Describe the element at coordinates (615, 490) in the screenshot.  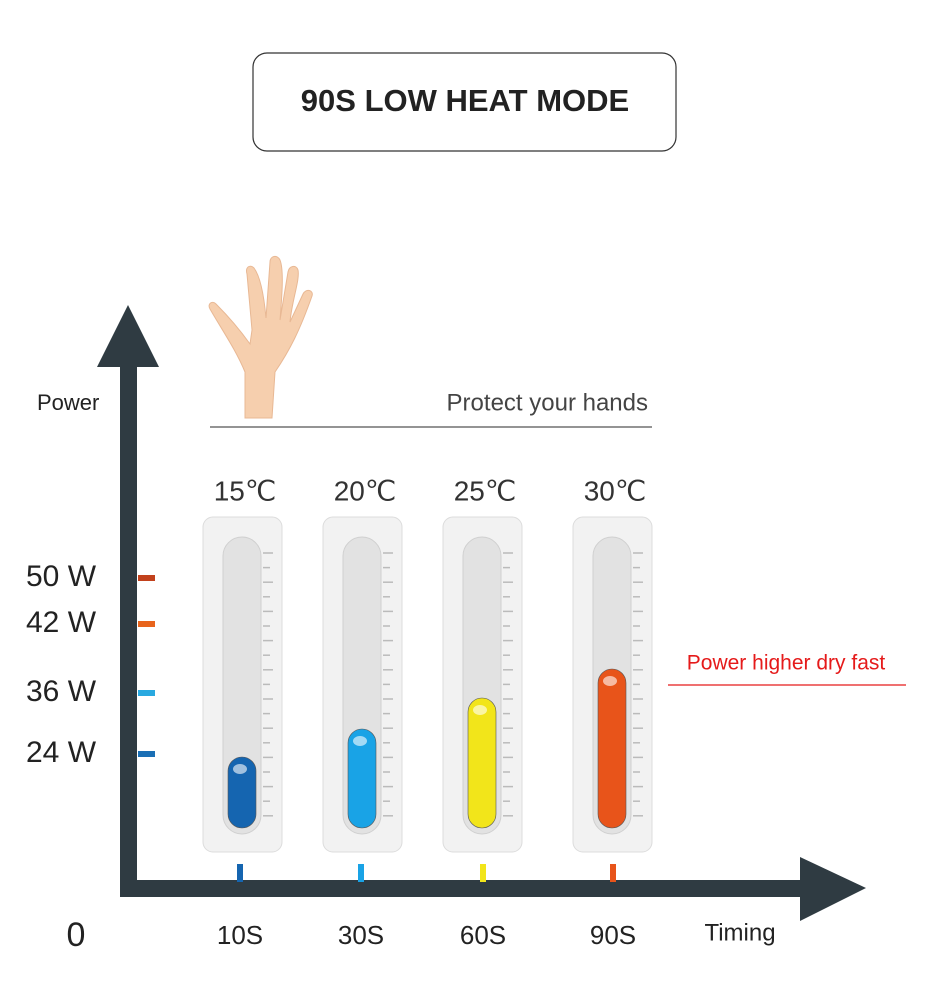
I see `temperature: 30℃` at that location.